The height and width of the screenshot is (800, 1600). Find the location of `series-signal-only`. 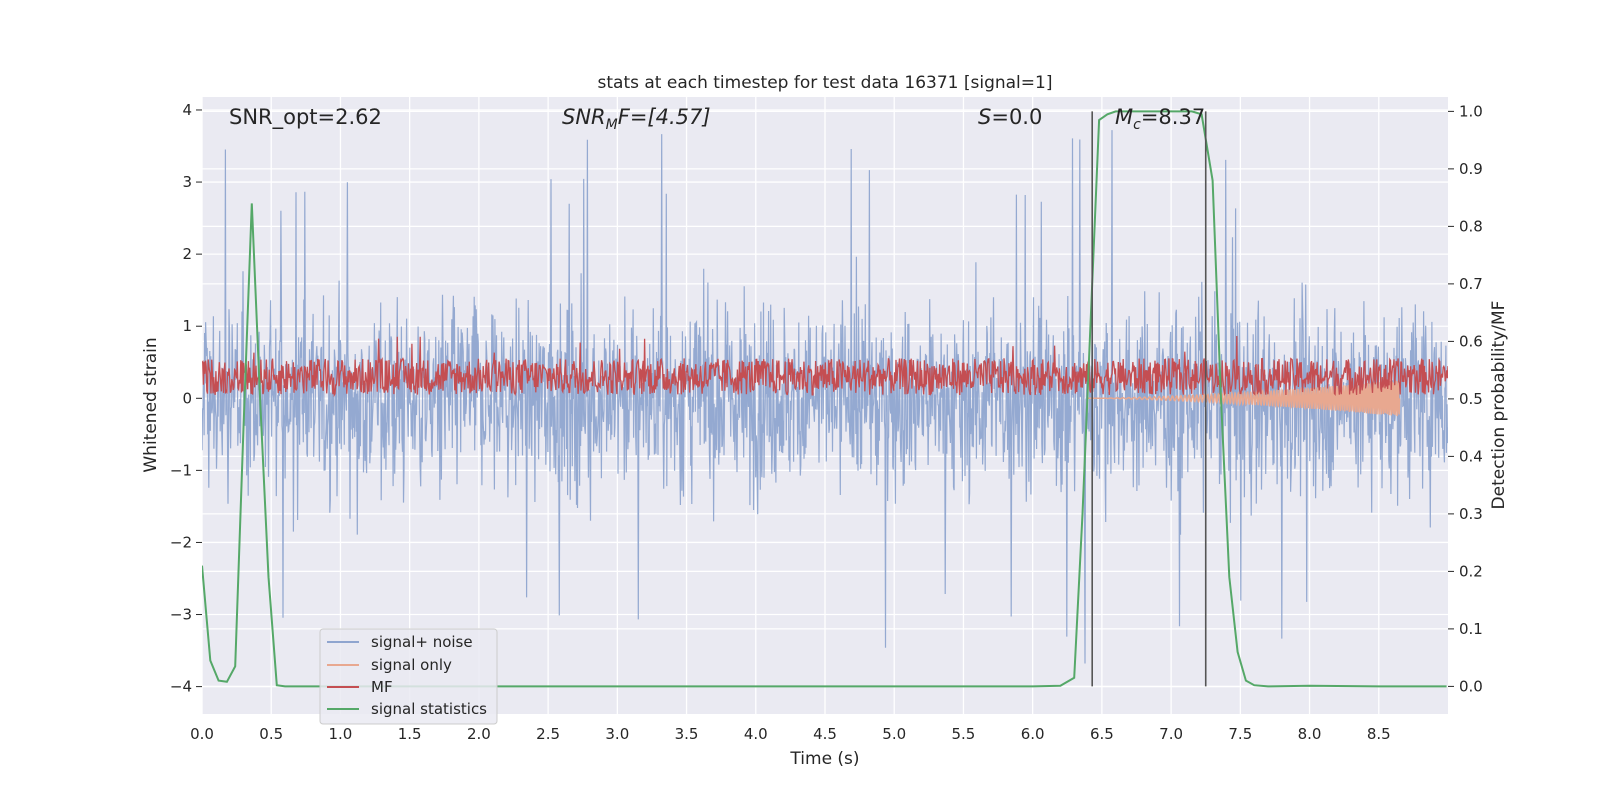

series-signal-only is located at coordinates (1244, 398).